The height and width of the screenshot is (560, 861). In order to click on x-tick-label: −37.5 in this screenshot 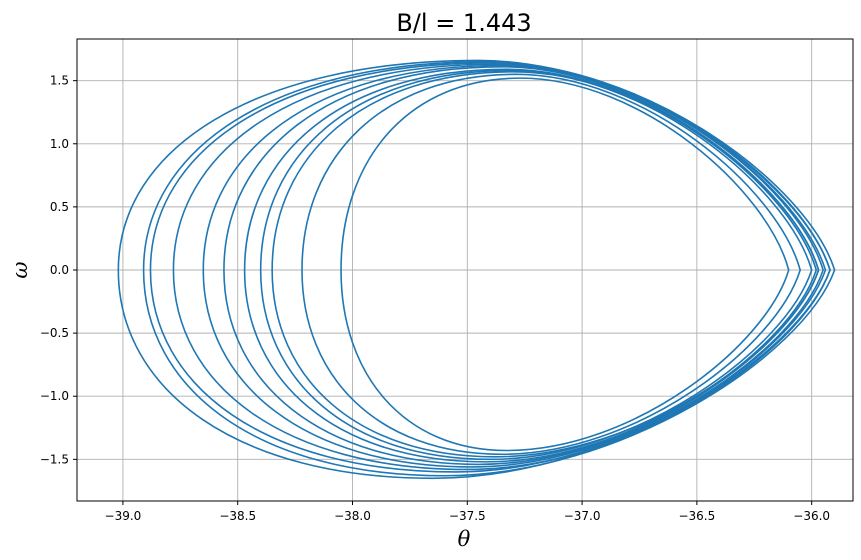, I will do `click(467, 516)`.